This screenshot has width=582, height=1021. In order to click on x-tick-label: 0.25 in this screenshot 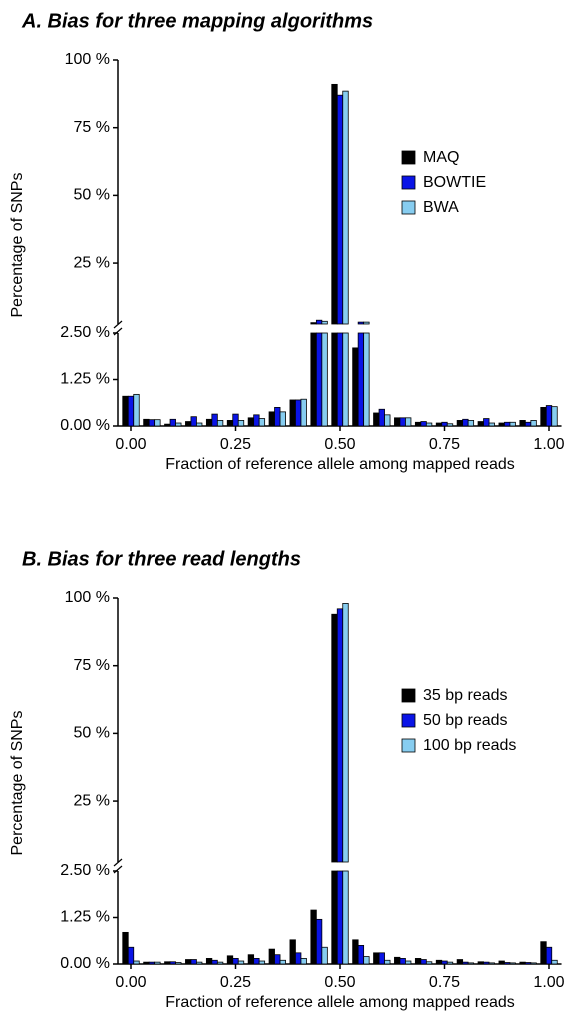, I will do `click(235, 982)`.